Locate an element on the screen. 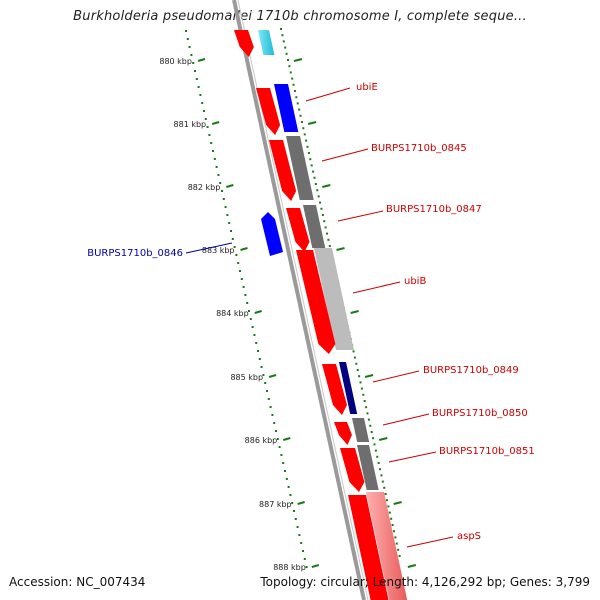 The height and width of the screenshot is (600, 600). gene-label: BURPS1710b_0851 is located at coordinates (487, 451).